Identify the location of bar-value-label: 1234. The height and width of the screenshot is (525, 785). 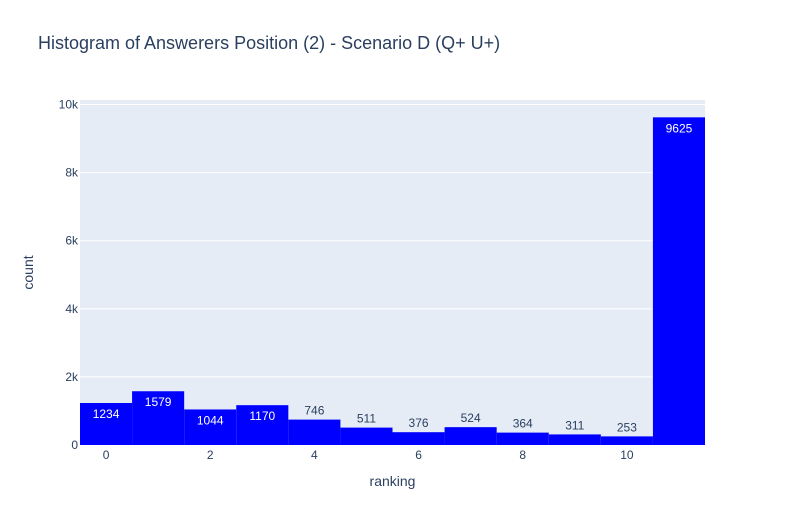
(106, 414).